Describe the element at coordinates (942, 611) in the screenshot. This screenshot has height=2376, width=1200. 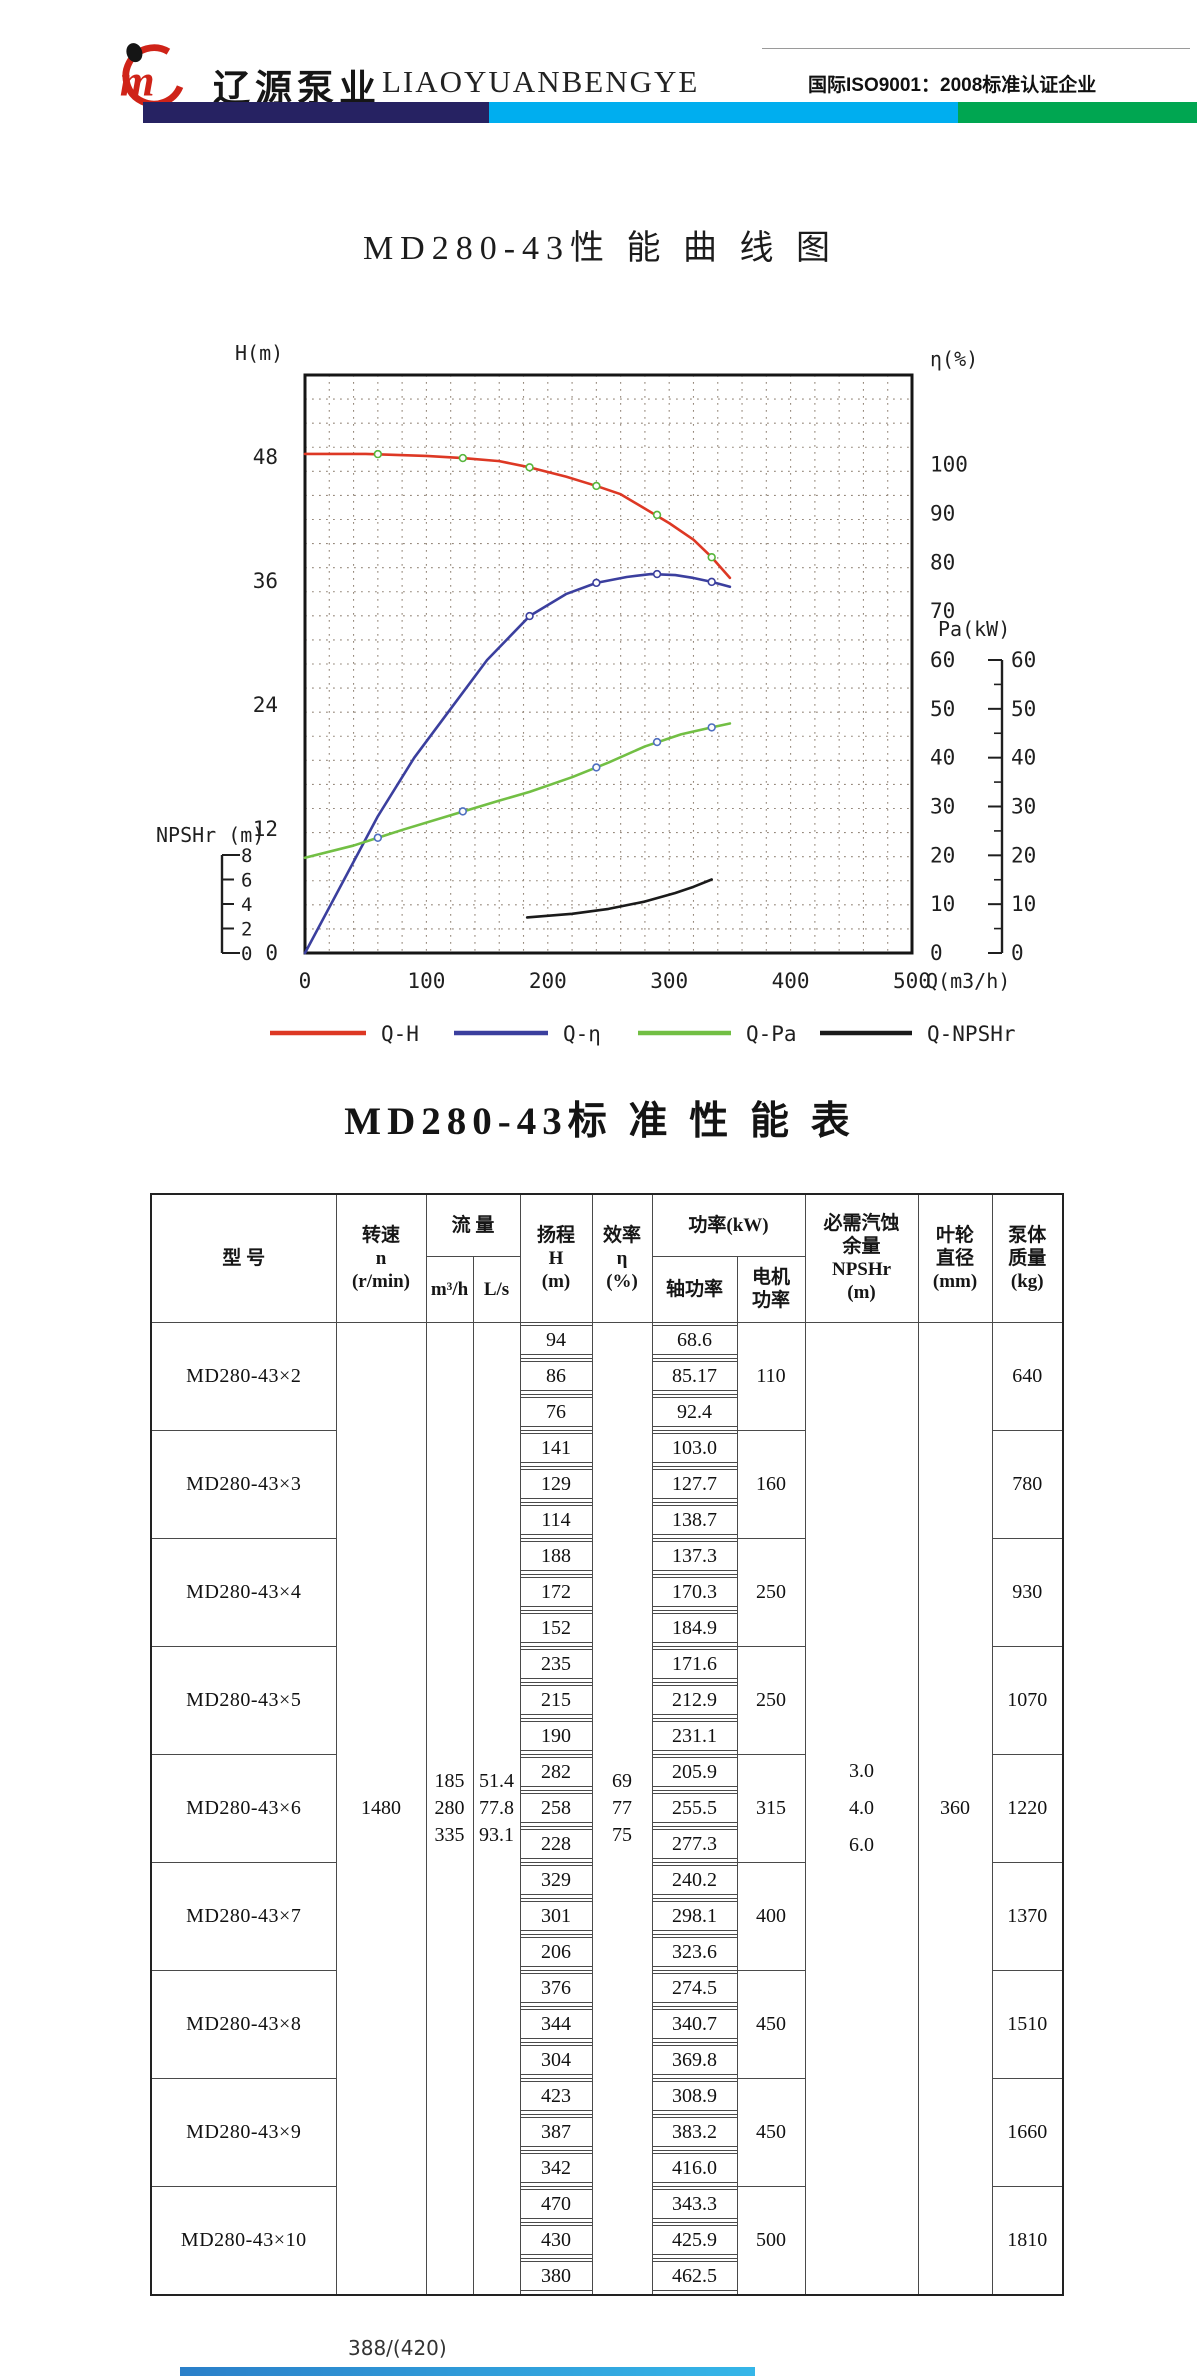
I see `eta-tick: 70` at that location.